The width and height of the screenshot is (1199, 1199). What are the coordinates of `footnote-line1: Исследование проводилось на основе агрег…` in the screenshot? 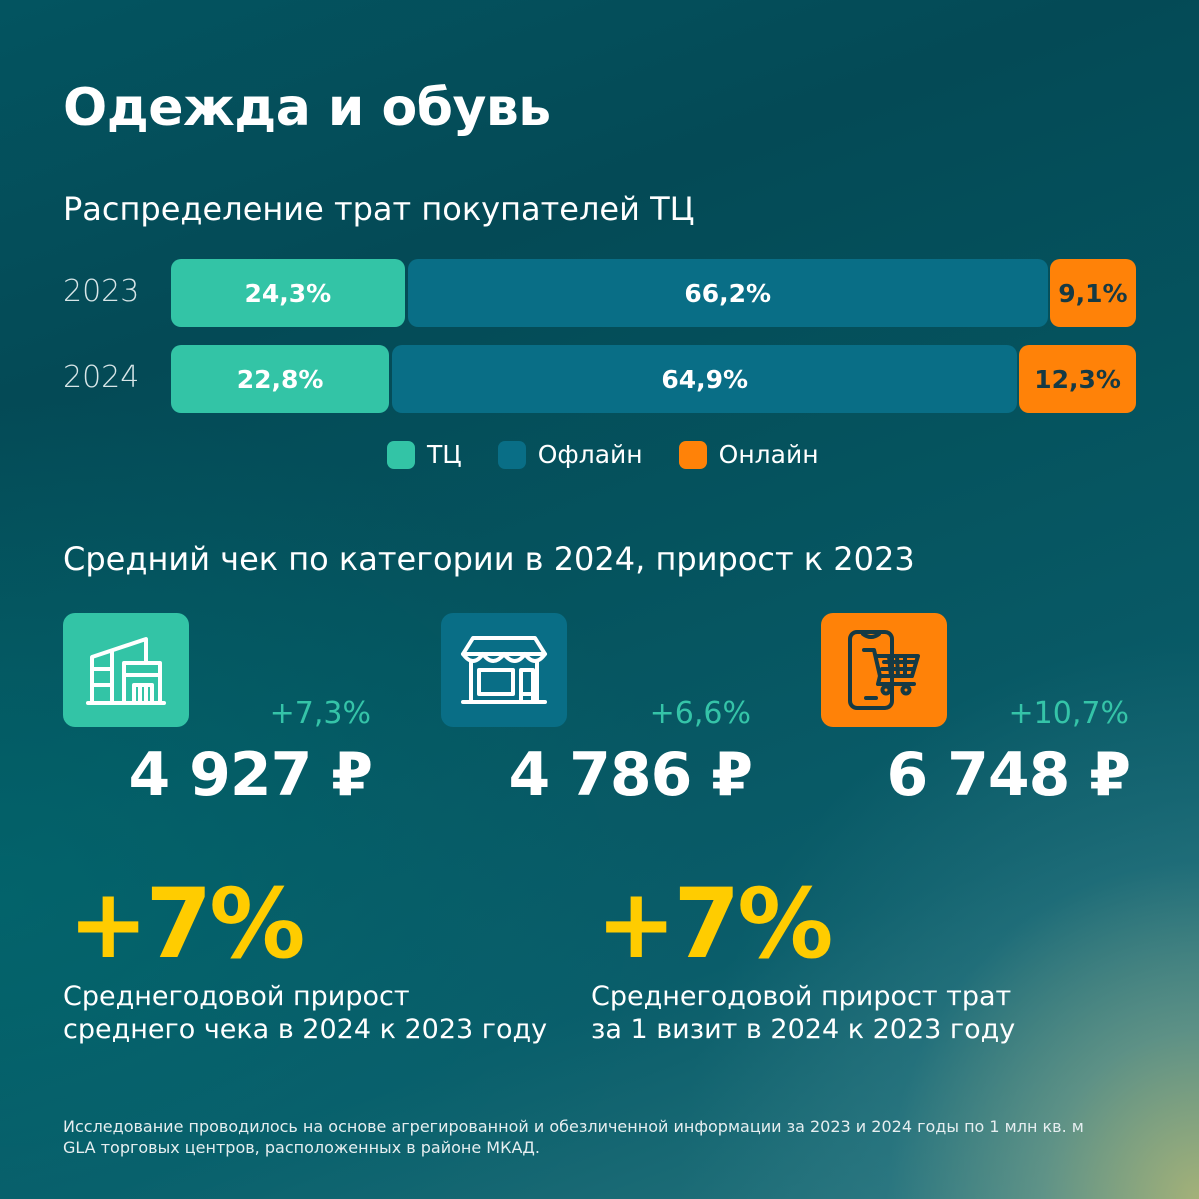 It's located at (573, 1126).